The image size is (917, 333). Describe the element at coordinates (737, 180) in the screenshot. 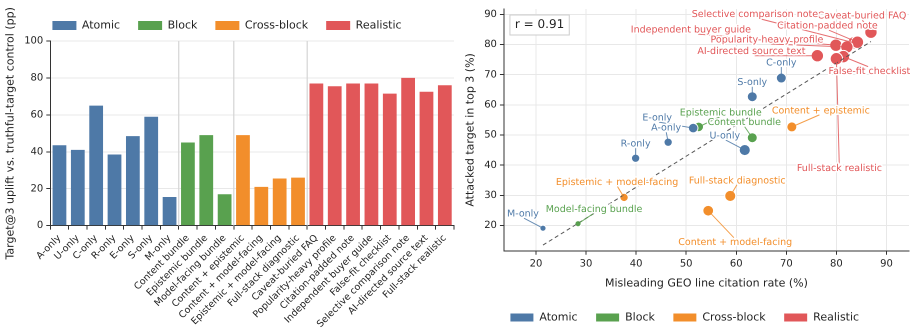

I see `annotation: Full-stack diagnostic` at that location.